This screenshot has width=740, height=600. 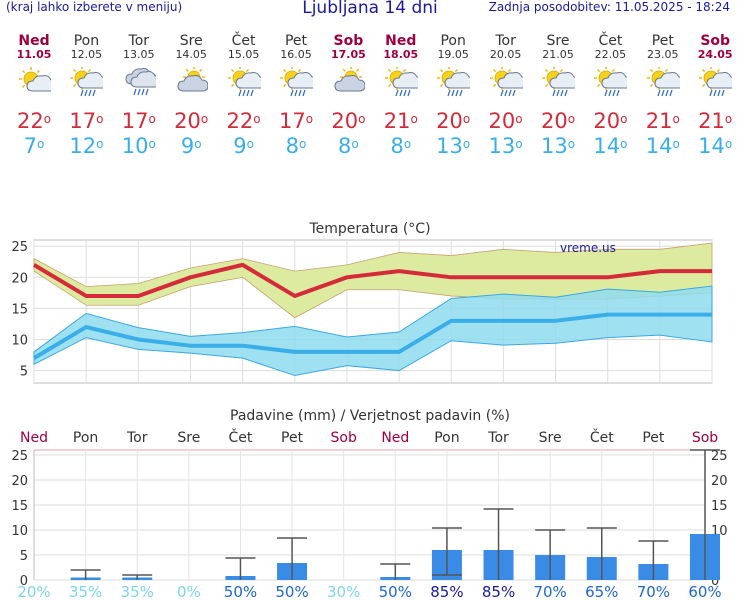 What do you see at coordinates (558, 54) in the screenshot?
I see `day-date: 21.05` at bounding box center [558, 54].